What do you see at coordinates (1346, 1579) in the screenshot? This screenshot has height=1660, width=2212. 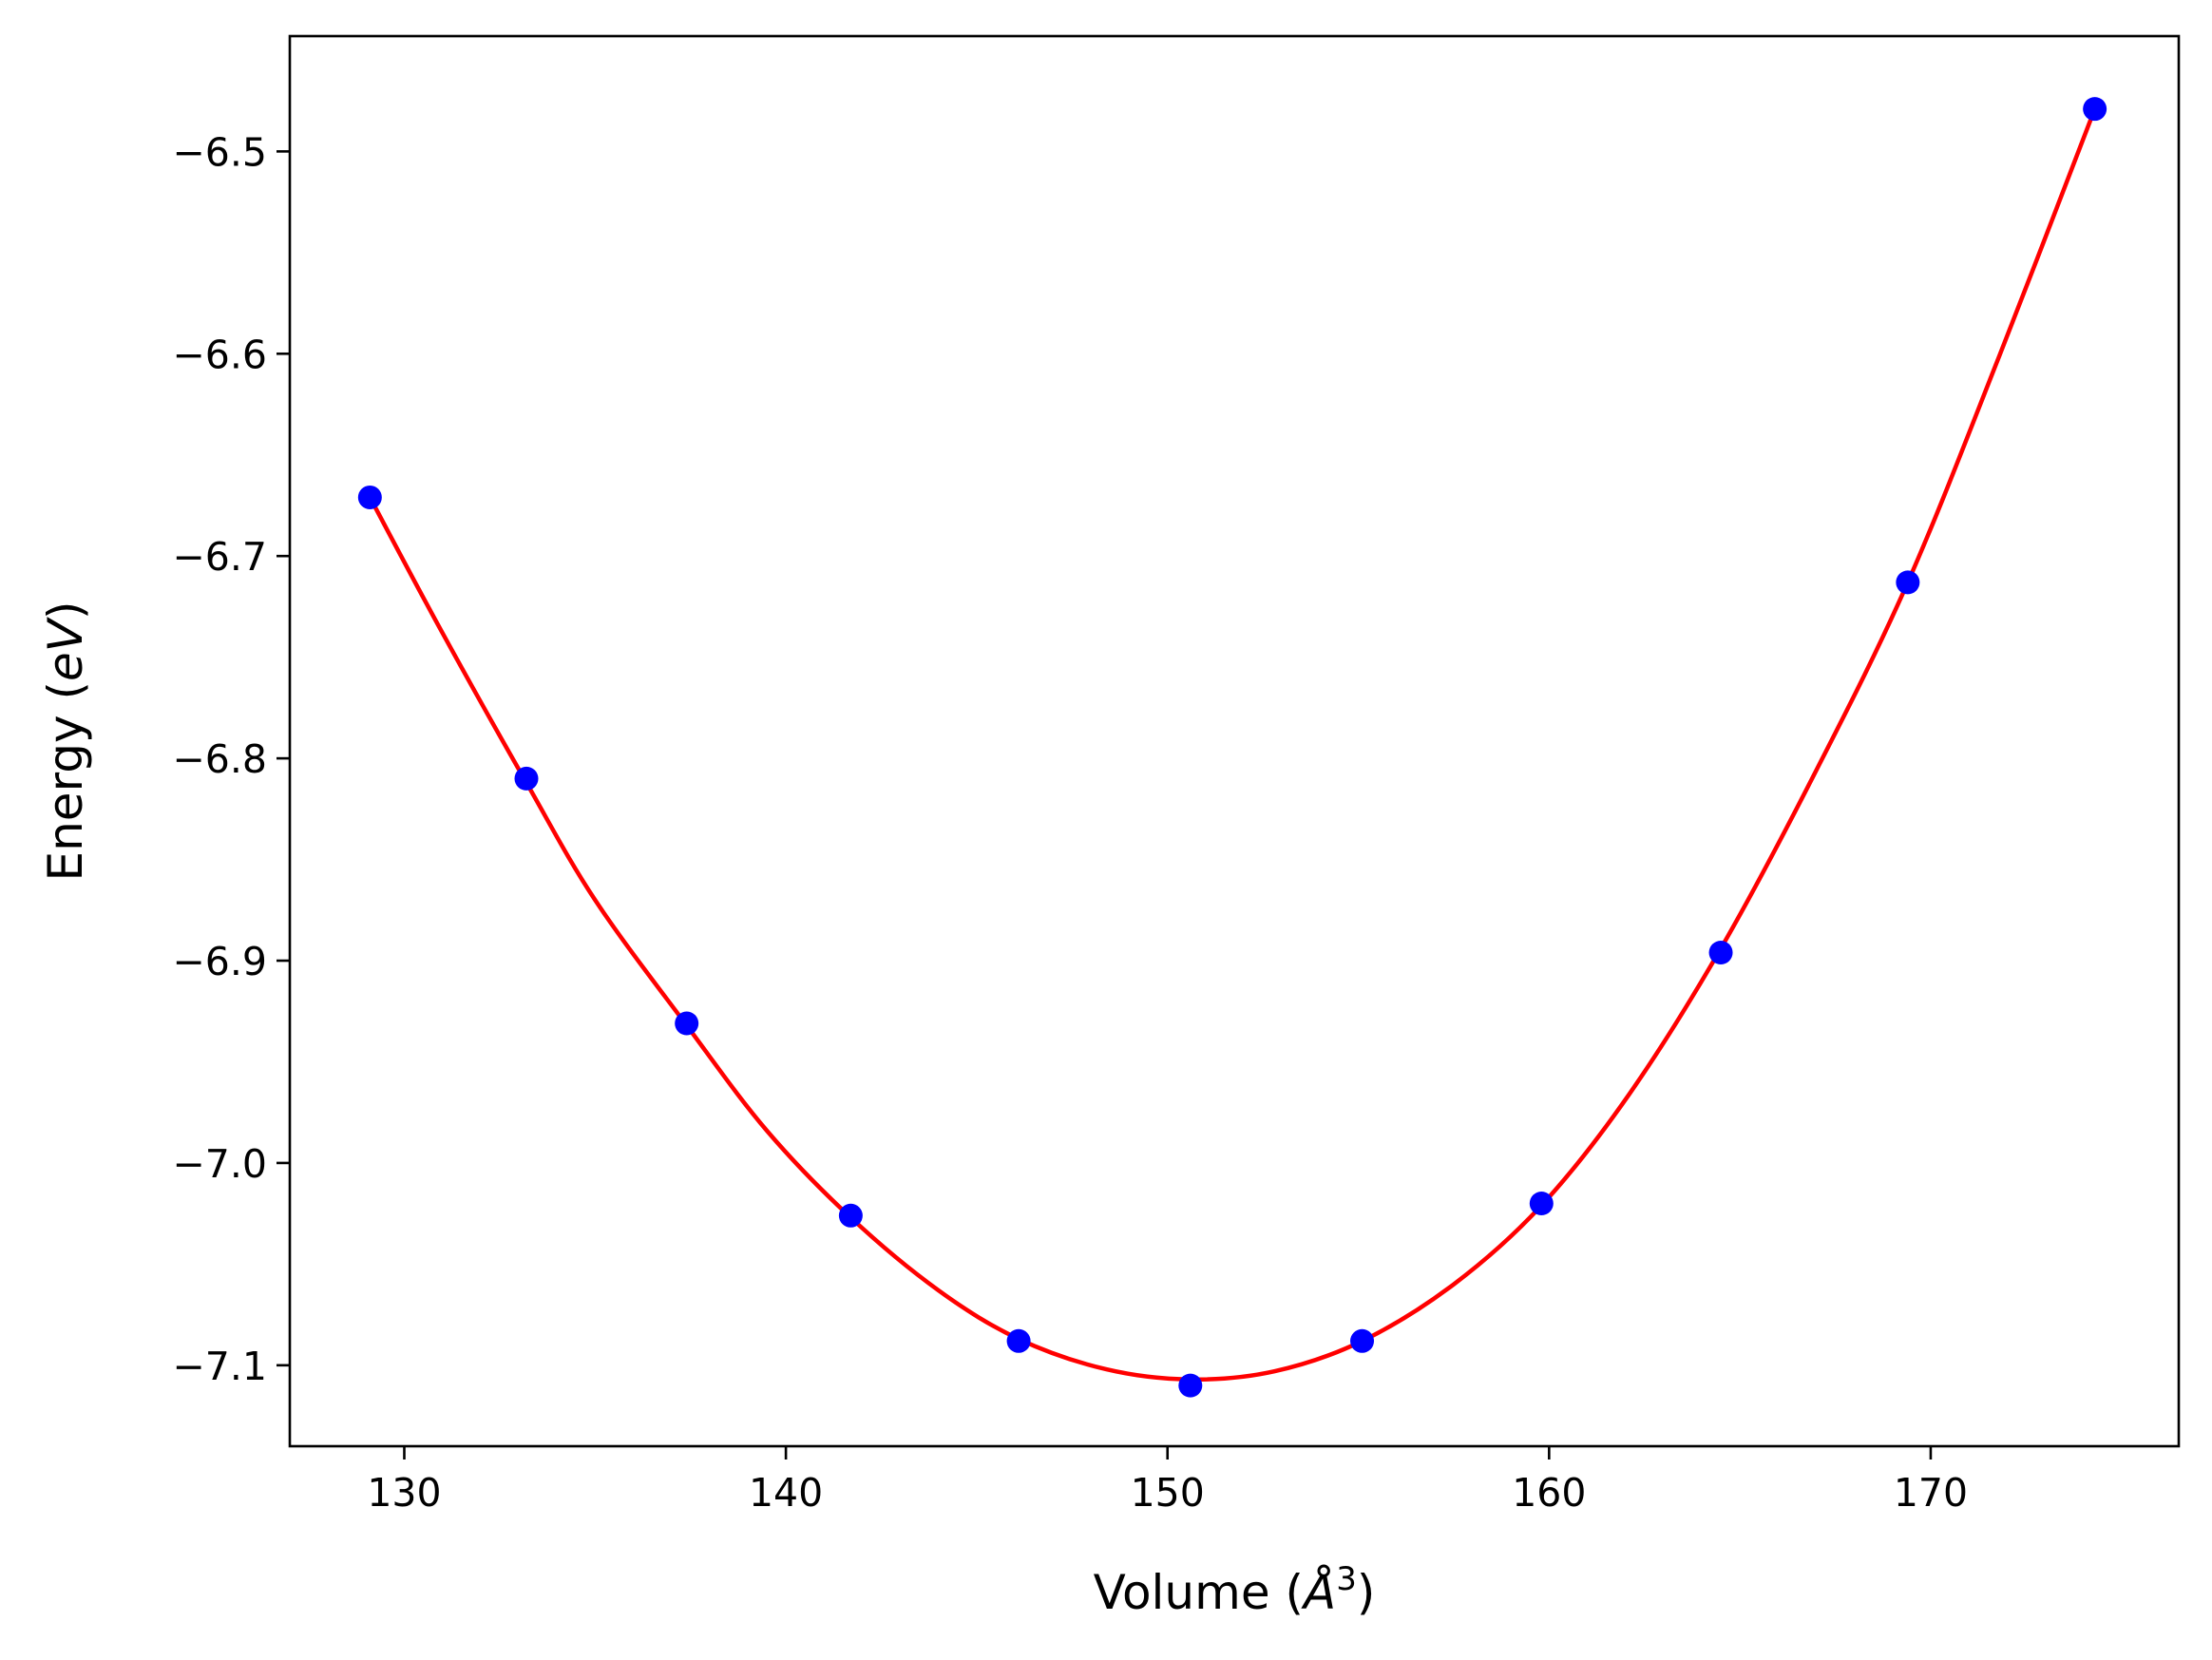 I see `x-axis-label-exponent: 3` at bounding box center [1346, 1579].